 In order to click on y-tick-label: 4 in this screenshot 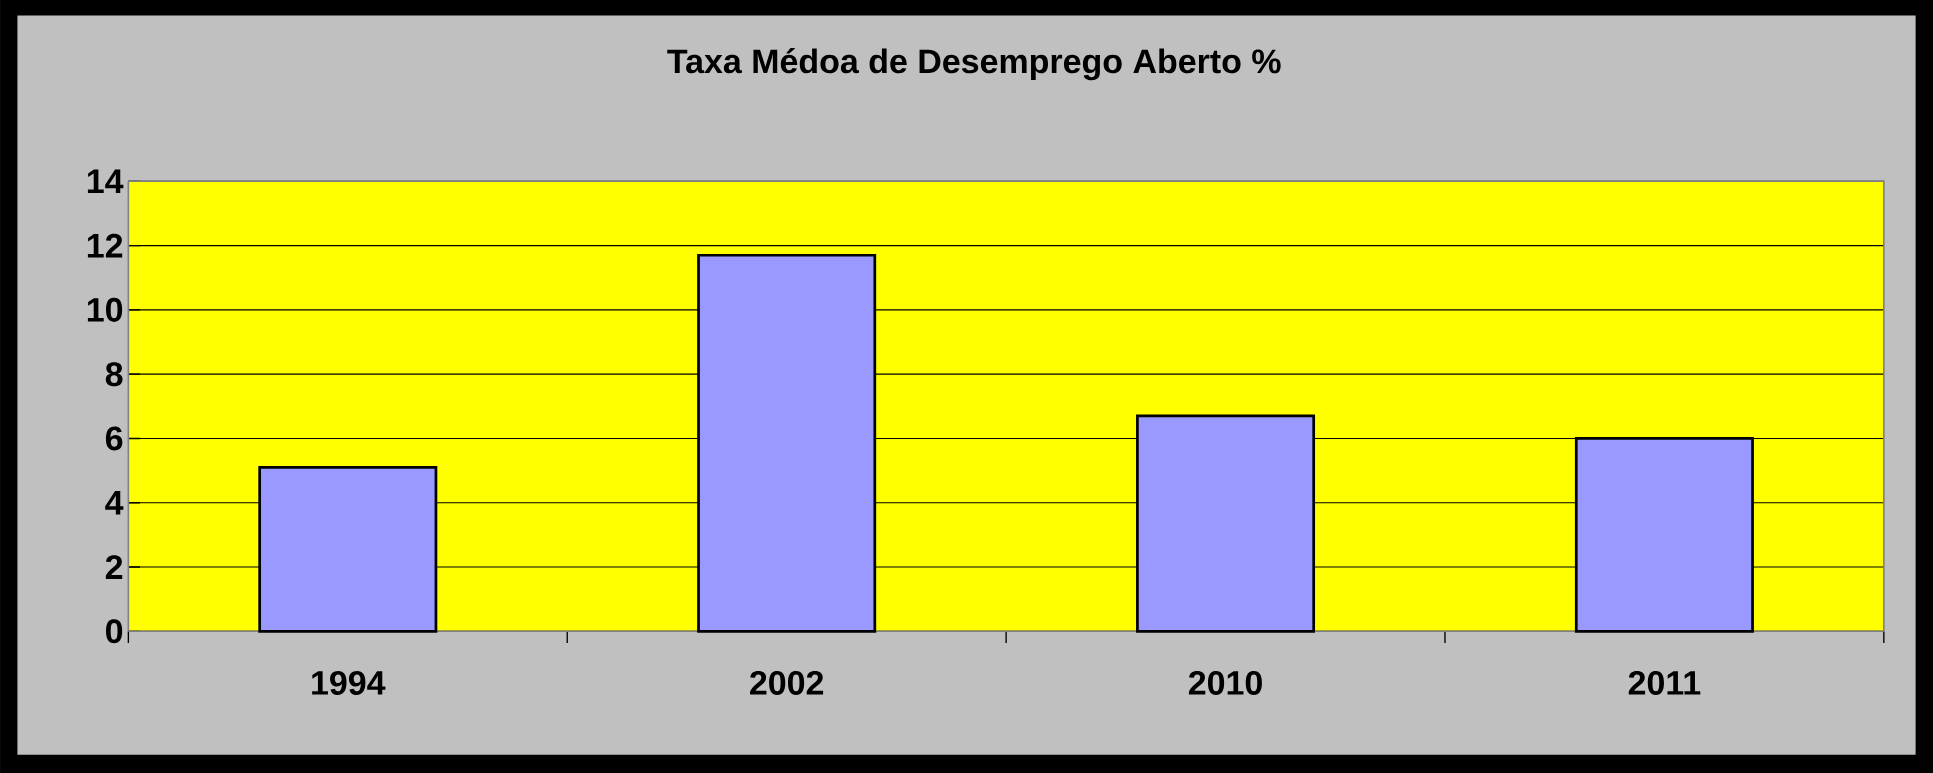, I will do `click(114, 502)`.